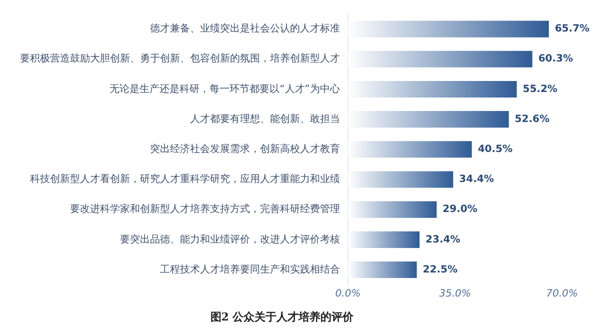 This screenshot has width=600, height=330. I want to click on y-tick-label: 人才都要有理想、能创新、敢担当, so click(265, 118).